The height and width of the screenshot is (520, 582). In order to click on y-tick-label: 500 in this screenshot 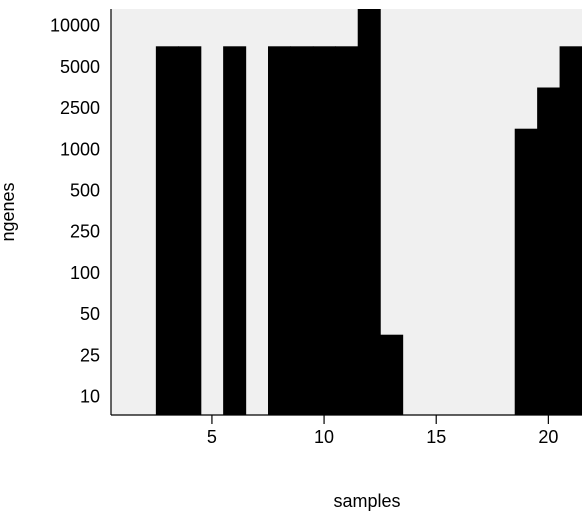, I will do `click(85, 191)`.